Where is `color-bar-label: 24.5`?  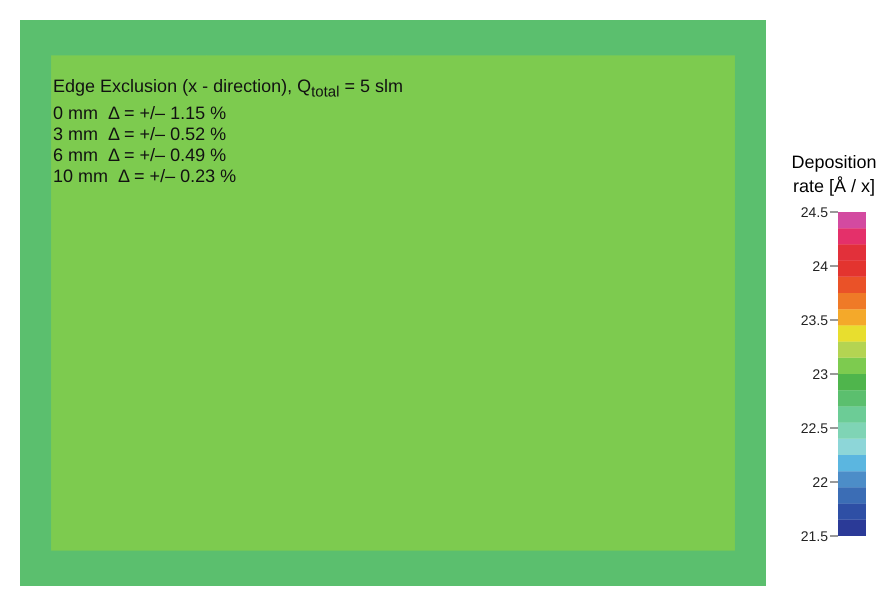 color-bar-label: 24.5 is located at coordinates (814, 212).